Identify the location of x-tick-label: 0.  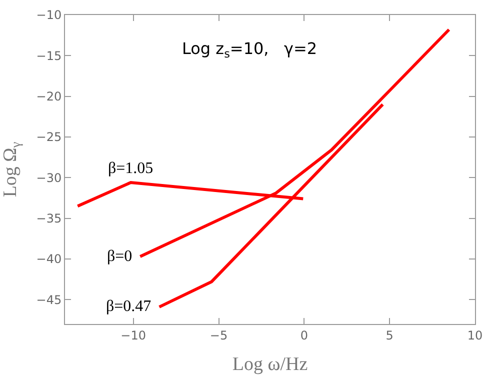
(304, 335).